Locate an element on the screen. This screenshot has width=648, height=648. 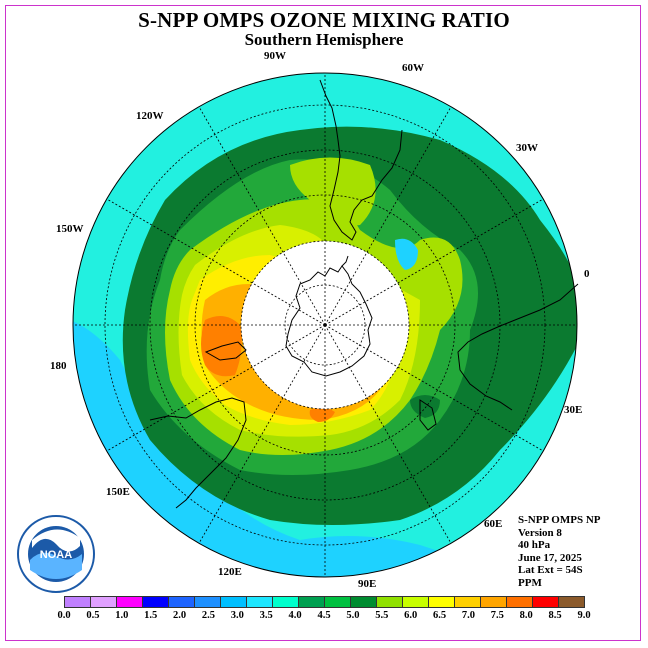
madagascar is located at coordinates (428, 415).